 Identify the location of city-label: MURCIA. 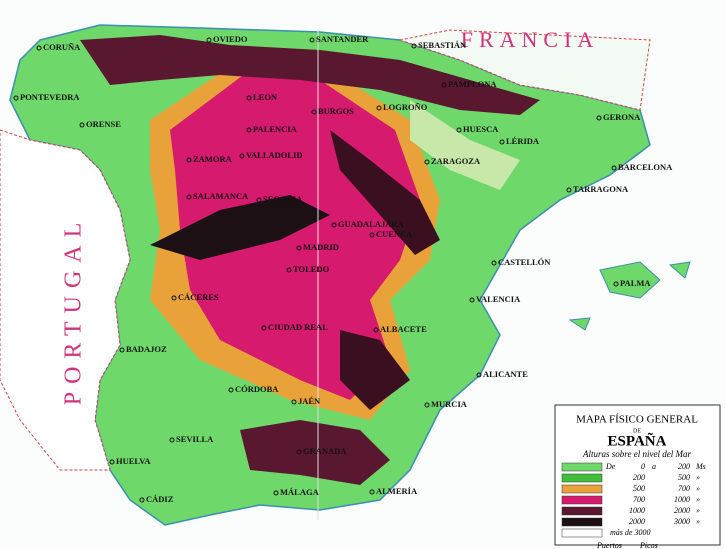
(449, 404).